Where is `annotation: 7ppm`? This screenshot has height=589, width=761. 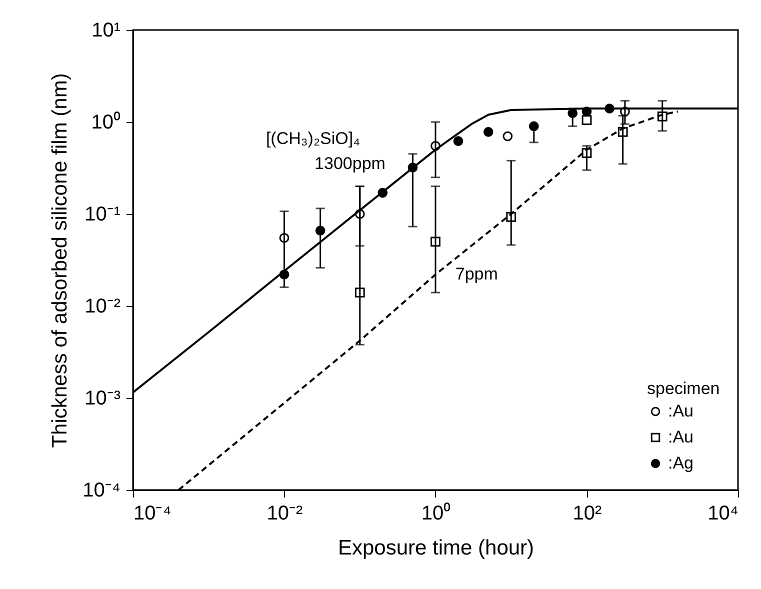 annotation: 7ppm is located at coordinates (476, 274).